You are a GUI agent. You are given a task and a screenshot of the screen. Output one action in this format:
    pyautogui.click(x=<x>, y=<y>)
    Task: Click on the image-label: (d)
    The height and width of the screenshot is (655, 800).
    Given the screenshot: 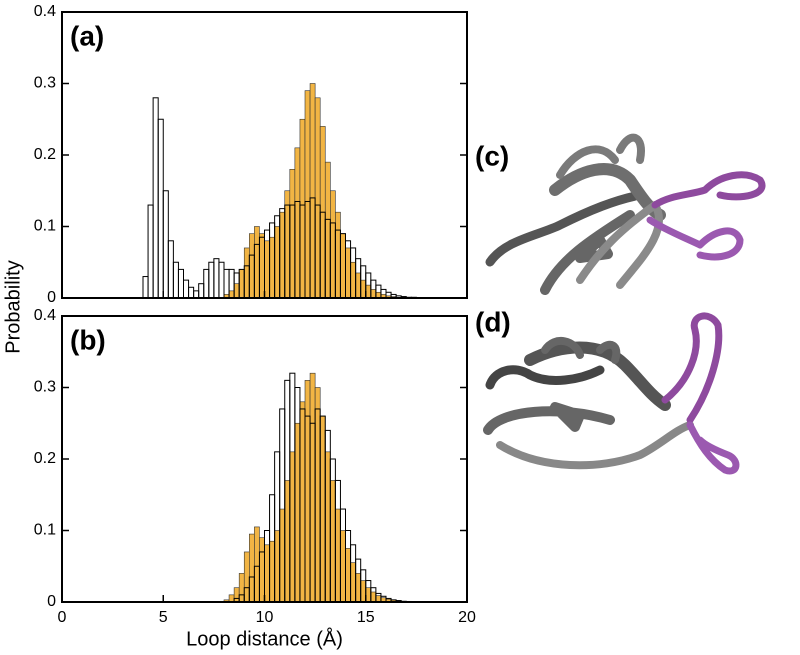 What is the action you would take?
    pyautogui.click(x=493, y=321)
    